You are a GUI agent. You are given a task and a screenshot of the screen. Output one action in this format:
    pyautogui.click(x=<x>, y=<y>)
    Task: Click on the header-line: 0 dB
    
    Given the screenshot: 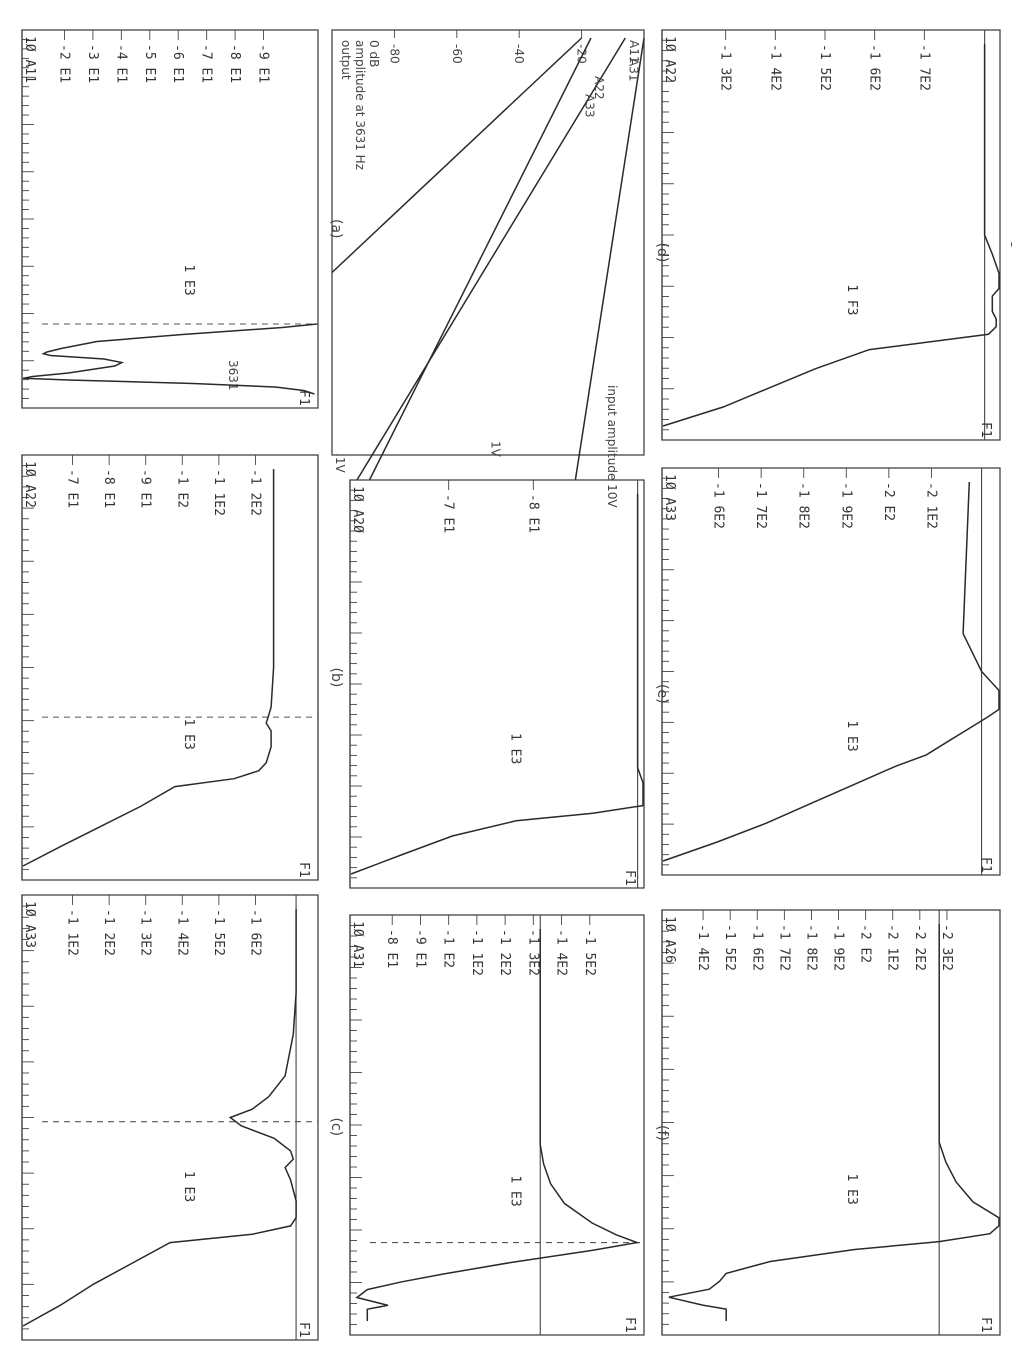 What is the action you would take?
    pyautogui.click(x=374, y=53)
    